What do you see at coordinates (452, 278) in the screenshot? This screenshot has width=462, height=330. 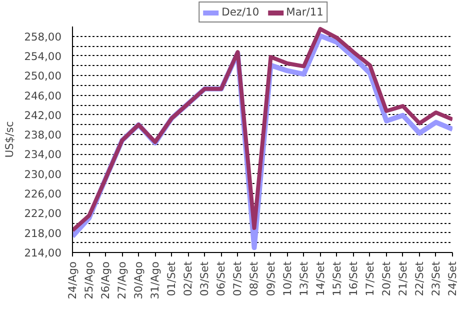 I see `x-tick-label: 24/Set` at bounding box center [452, 278].